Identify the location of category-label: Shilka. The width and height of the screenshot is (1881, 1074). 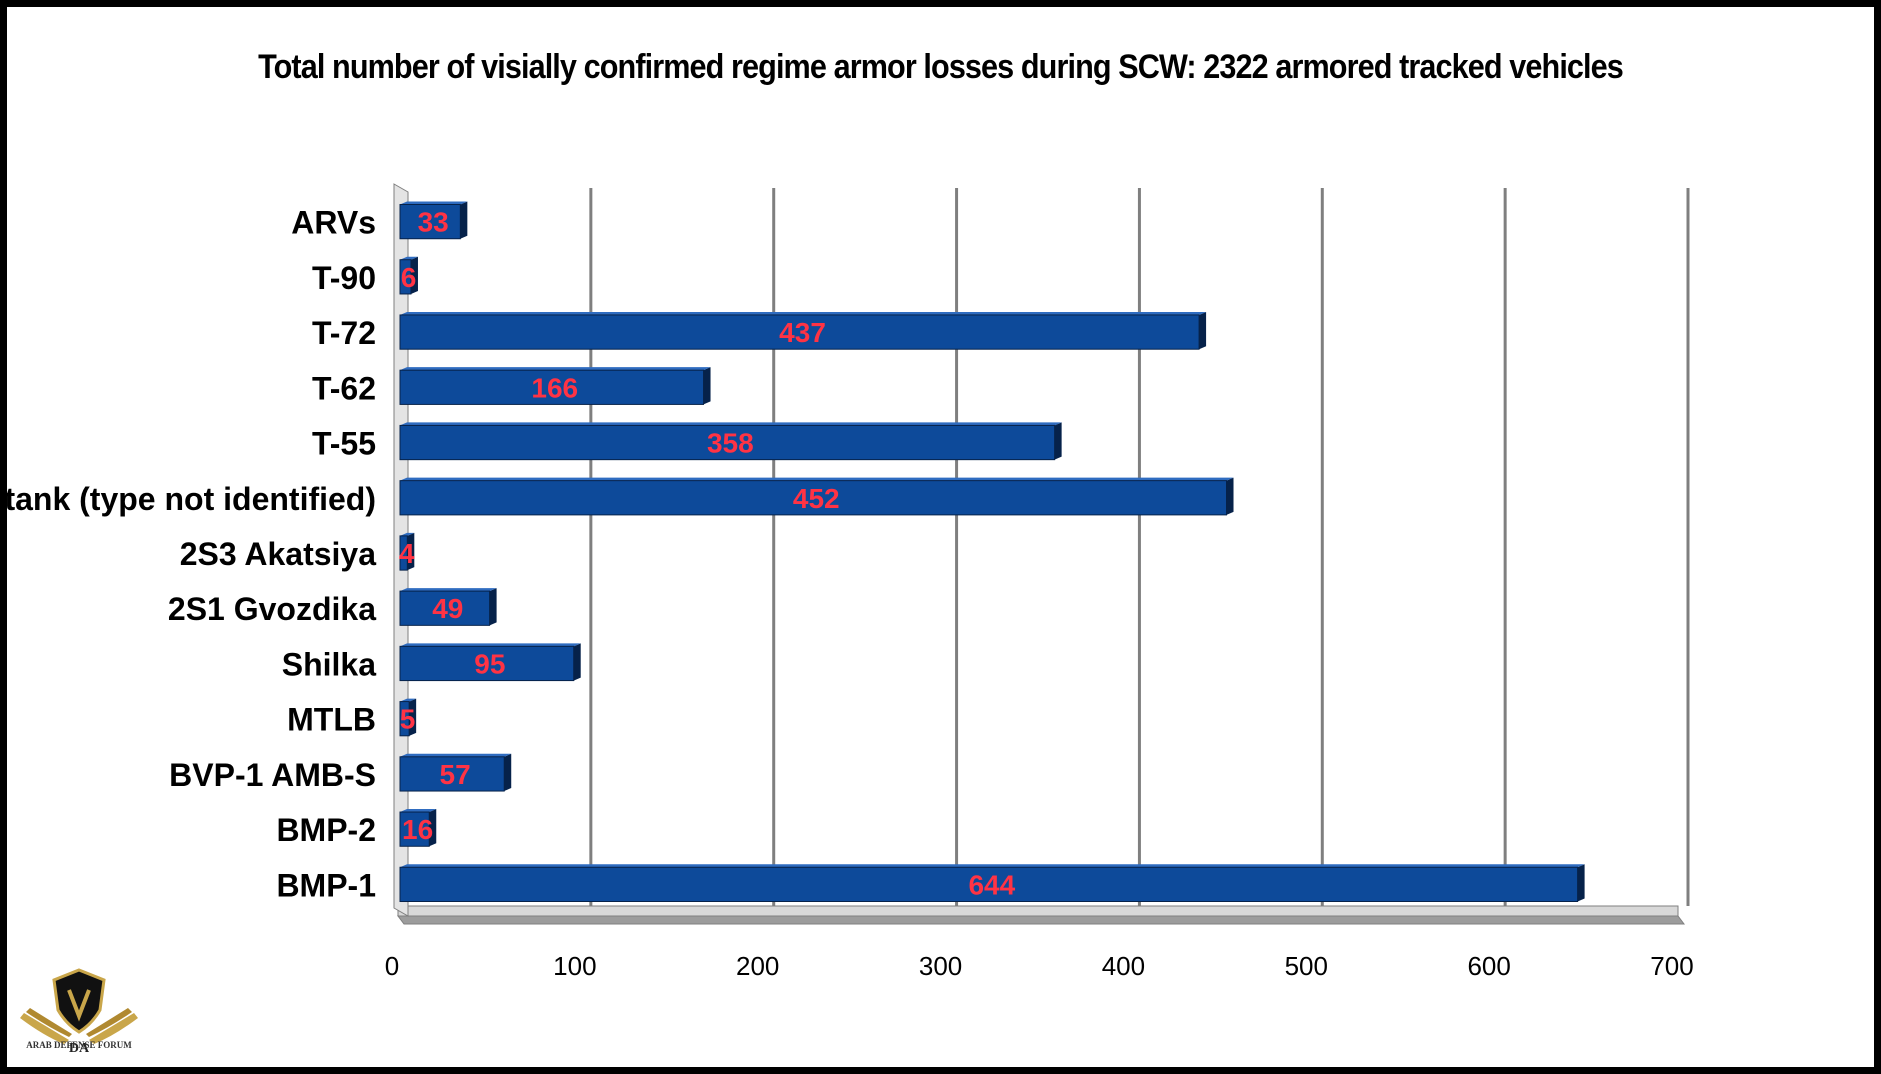
(329, 664).